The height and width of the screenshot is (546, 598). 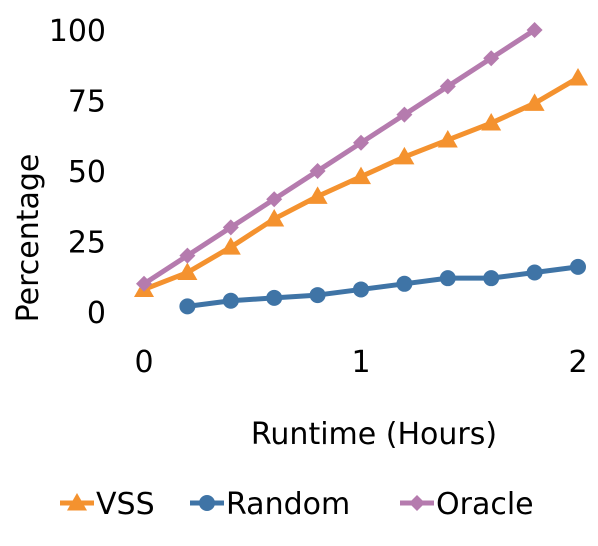 What do you see at coordinates (96, 313) in the screenshot?
I see `y-tick-label-0: 0` at bounding box center [96, 313].